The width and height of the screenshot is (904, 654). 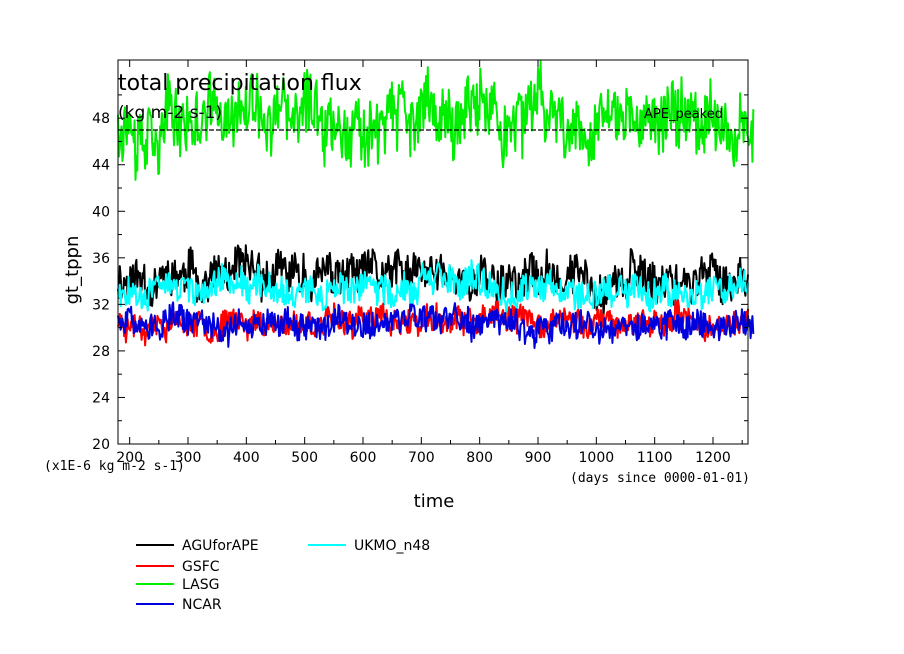 What do you see at coordinates (114, 466) in the screenshot?
I see `y-unit-note: (x1E-6 kg m-2 s-1)` at bounding box center [114, 466].